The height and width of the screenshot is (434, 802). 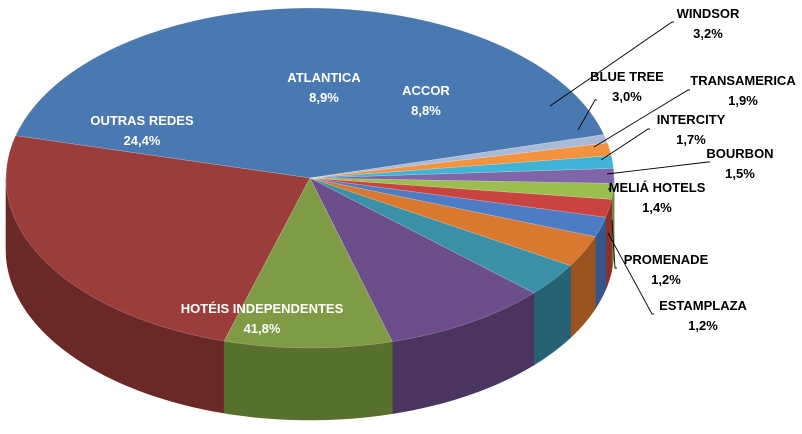 I want to click on label-bourbon-value: 1,5%, so click(x=740, y=173).